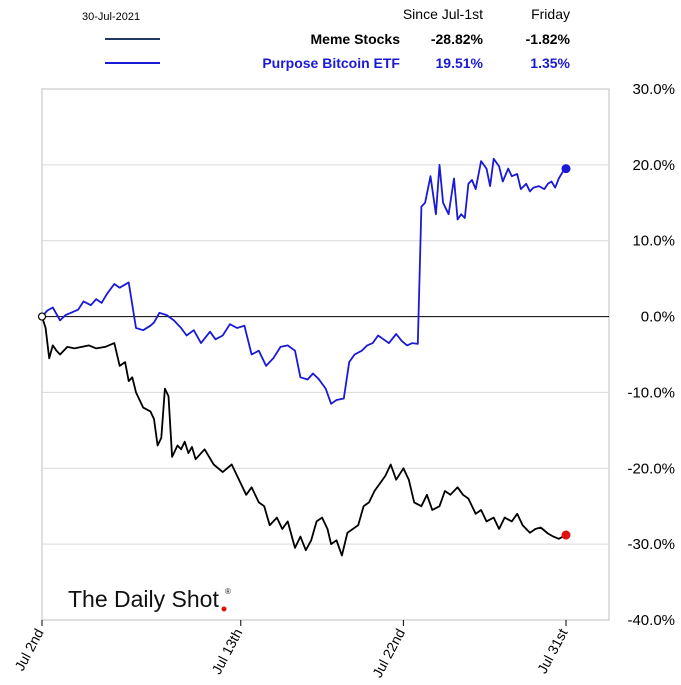 This screenshot has height=685, width=681. I want to click on end-marker-bitcoin-etf, so click(566, 169).